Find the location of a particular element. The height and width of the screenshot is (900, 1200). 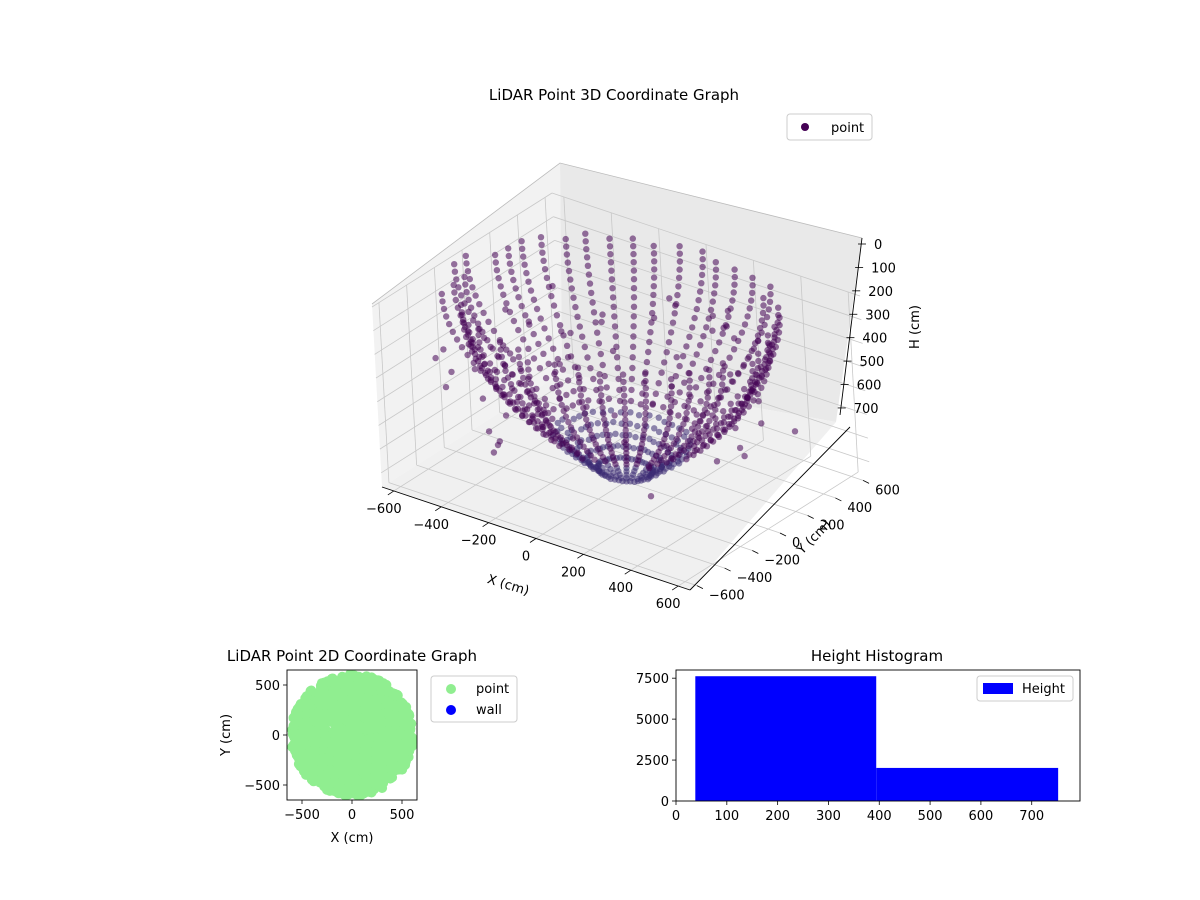

y-tick-label-histogram: 2500 is located at coordinates (652, 761).